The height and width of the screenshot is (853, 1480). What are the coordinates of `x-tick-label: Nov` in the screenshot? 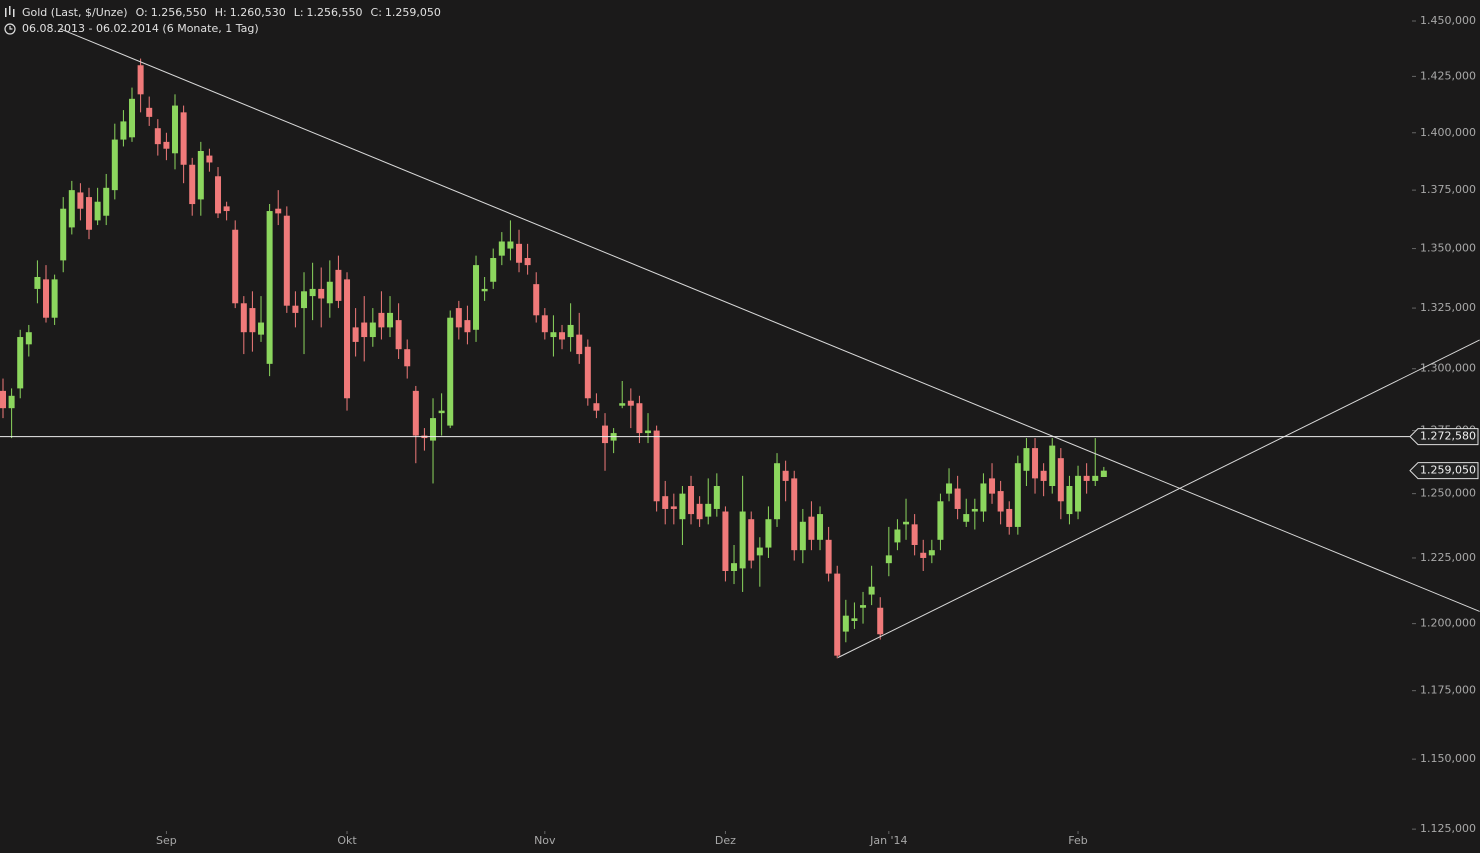 It's located at (545, 840).